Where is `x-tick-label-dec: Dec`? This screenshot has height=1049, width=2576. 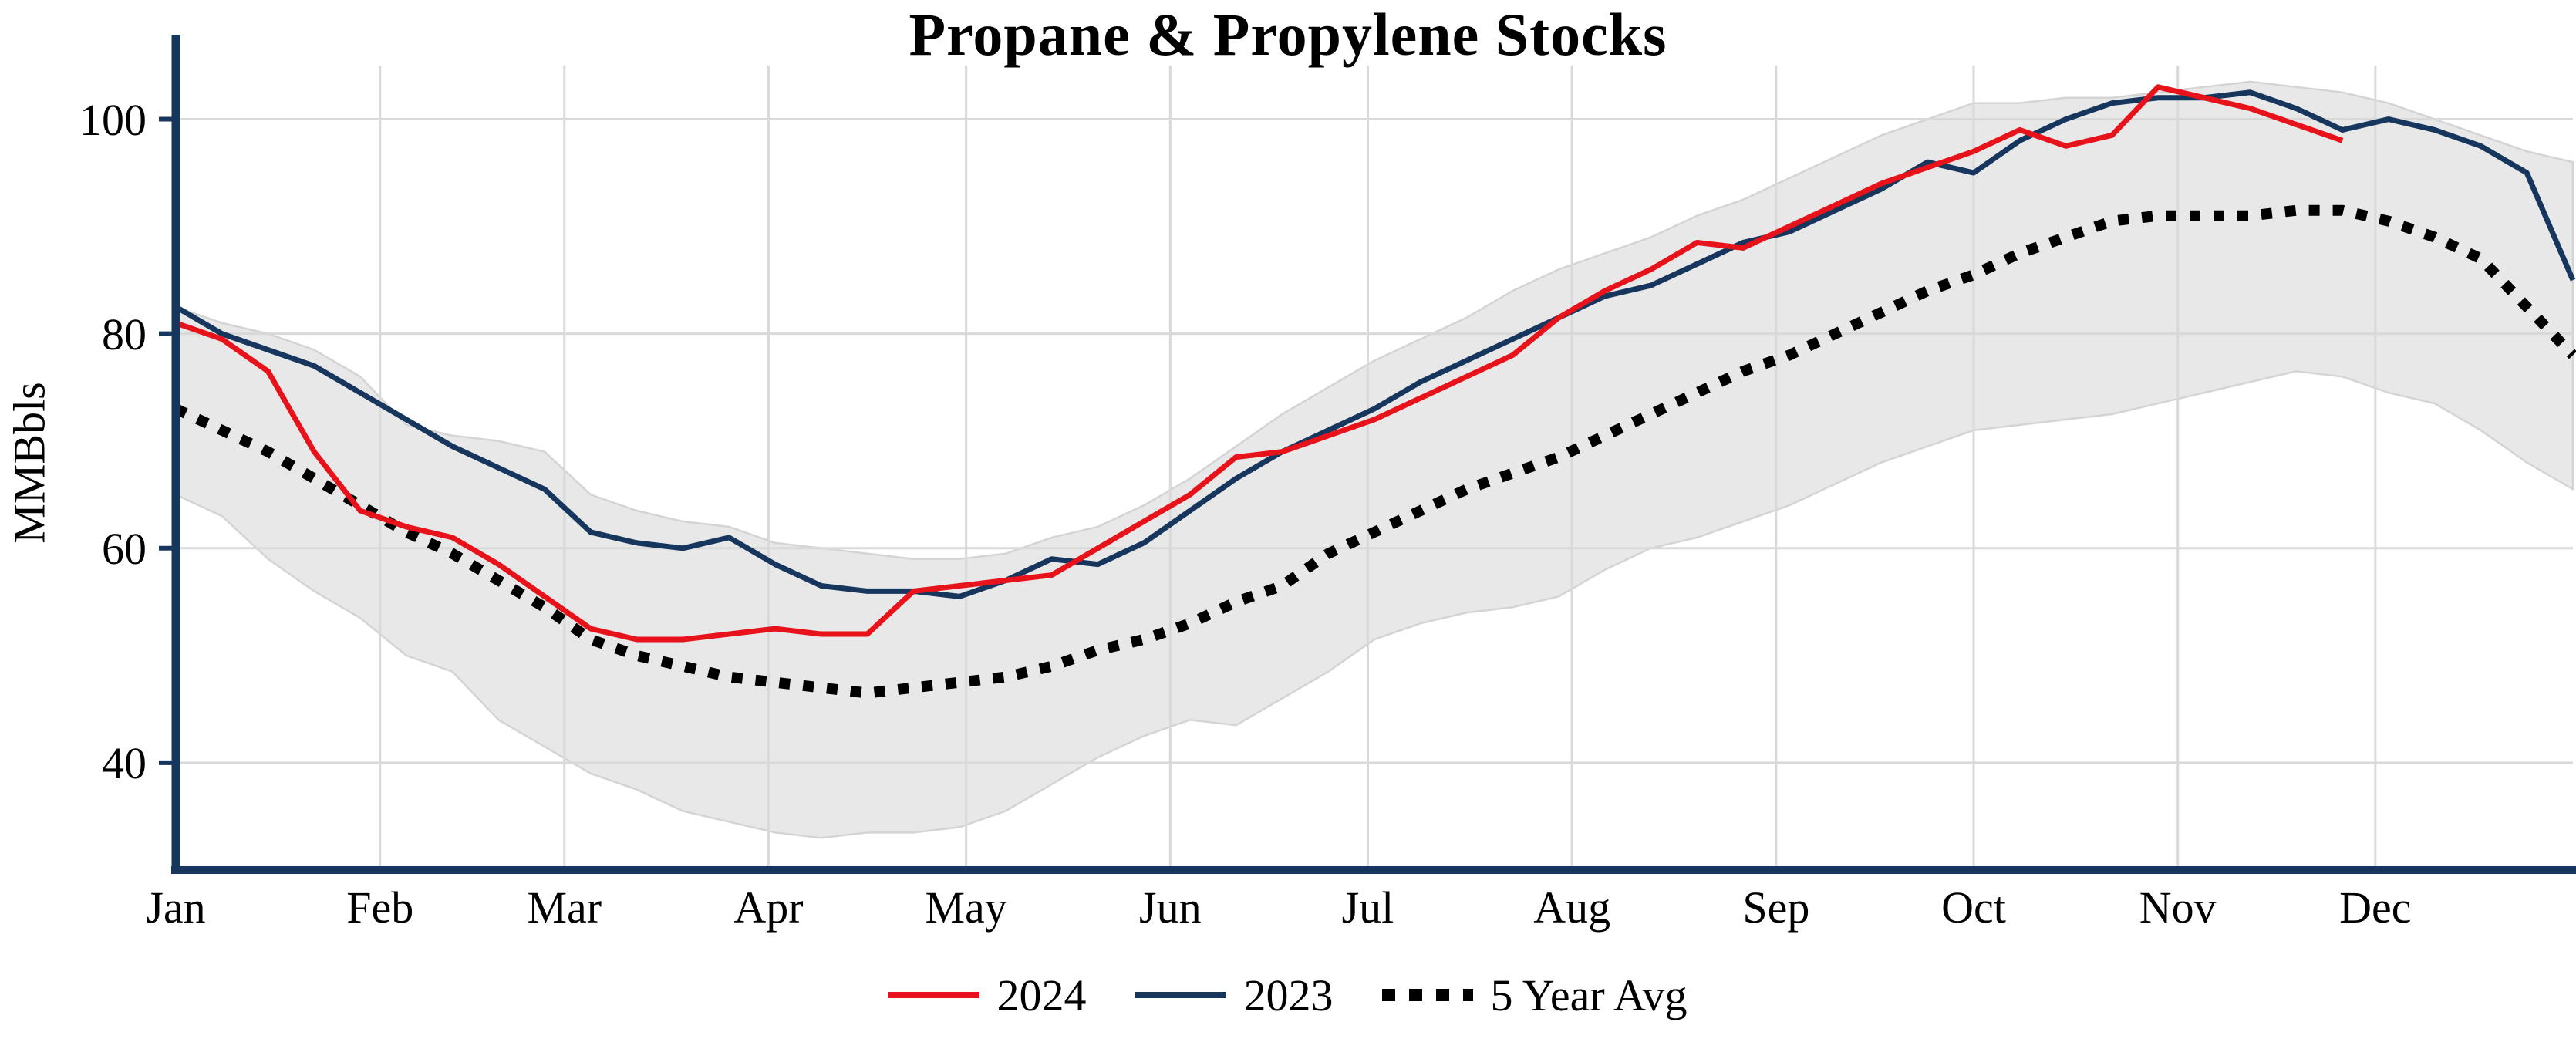 x-tick-label-dec: Dec is located at coordinates (2375, 907).